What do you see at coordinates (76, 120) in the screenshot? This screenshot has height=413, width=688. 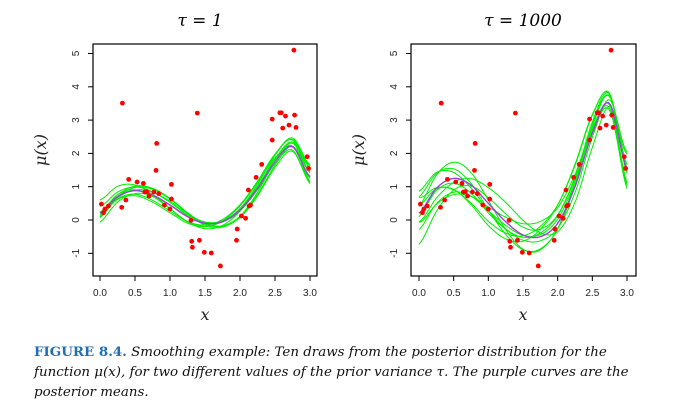 I see `y-tick-label: 3` at bounding box center [76, 120].